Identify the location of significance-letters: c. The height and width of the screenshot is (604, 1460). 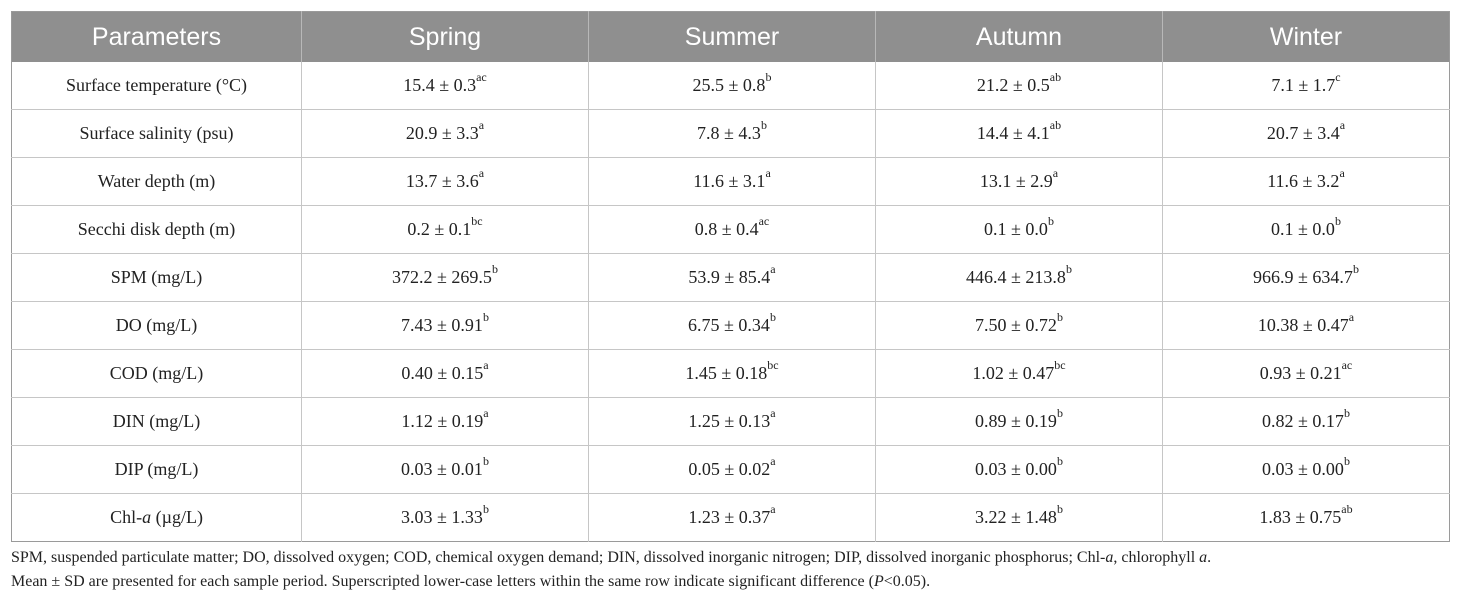
(1338, 77).